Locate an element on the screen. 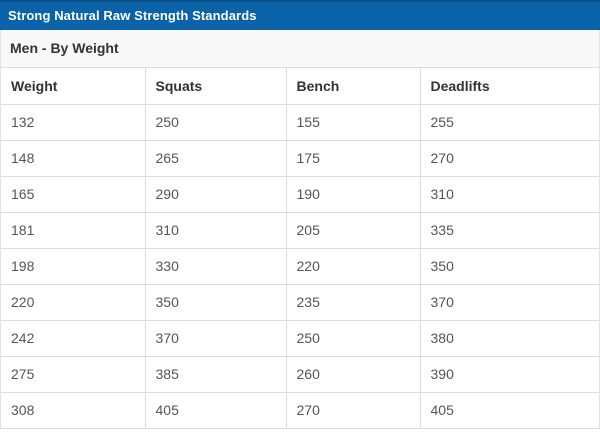  table-cell: 330 is located at coordinates (215, 266).